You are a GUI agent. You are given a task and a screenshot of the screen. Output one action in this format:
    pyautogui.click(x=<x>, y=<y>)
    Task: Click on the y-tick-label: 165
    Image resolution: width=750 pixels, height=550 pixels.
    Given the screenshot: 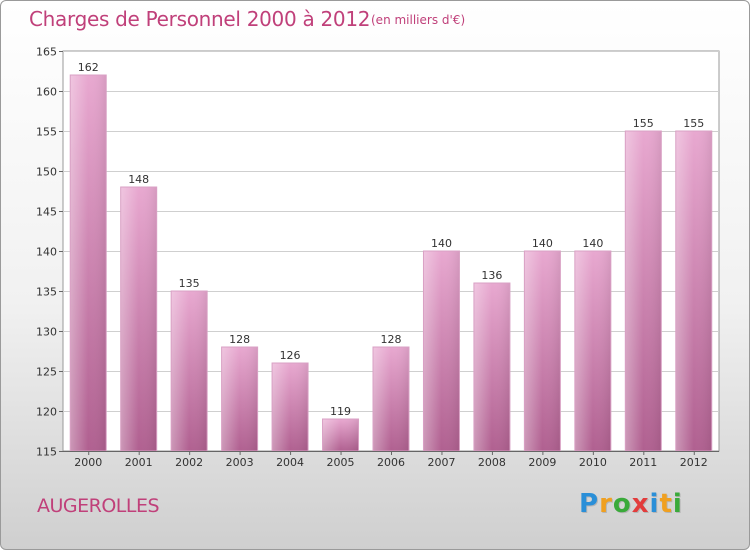 What is the action you would take?
    pyautogui.click(x=46, y=52)
    